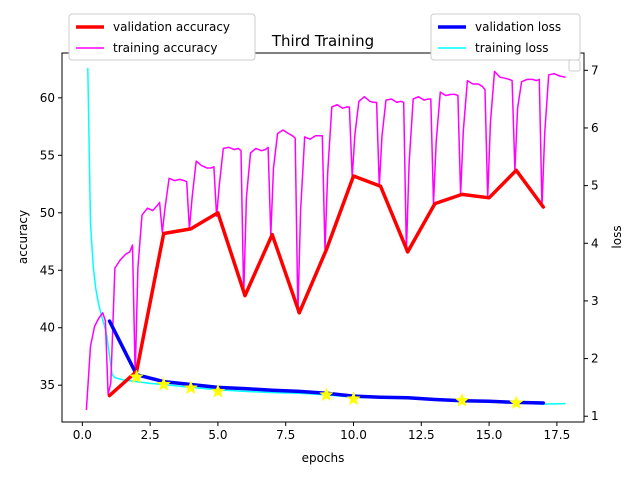 This screenshot has width=640, height=480. What do you see at coordinates (171, 27) in the screenshot?
I see `legend-label-validation-accuracy: validation accuracy` at bounding box center [171, 27].